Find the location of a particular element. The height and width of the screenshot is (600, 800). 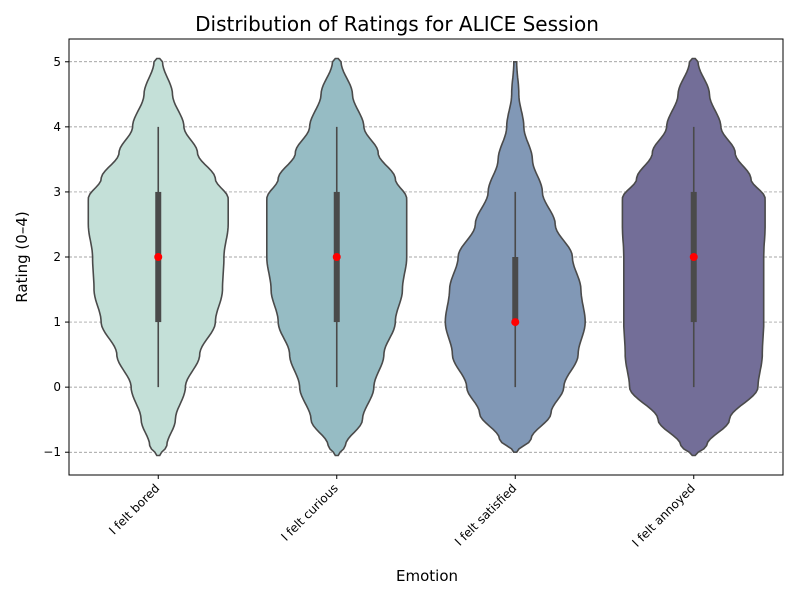

y-tick-label: 3 is located at coordinates (57, 192).